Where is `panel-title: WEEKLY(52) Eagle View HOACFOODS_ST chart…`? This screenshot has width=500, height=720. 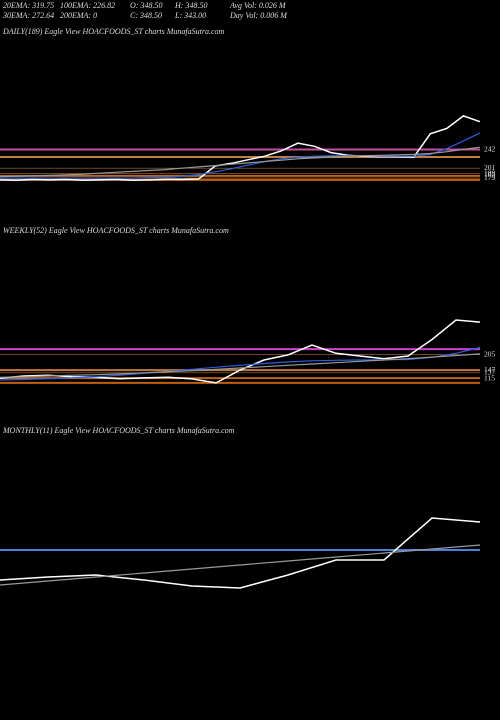 panel-title: WEEKLY(52) Eagle View HOACFOODS_ST chart… is located at coordinates (116, 230).